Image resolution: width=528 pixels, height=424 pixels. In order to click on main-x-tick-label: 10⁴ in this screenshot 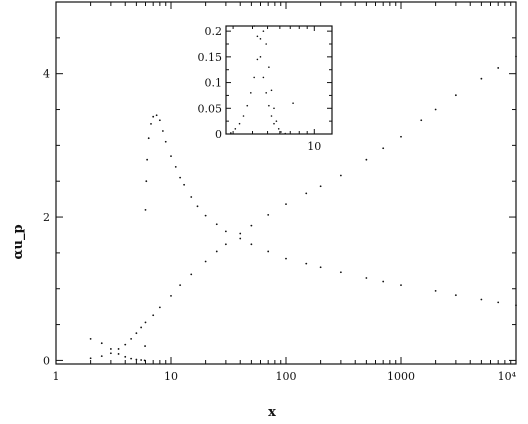, I will do `click(507, 376)`.